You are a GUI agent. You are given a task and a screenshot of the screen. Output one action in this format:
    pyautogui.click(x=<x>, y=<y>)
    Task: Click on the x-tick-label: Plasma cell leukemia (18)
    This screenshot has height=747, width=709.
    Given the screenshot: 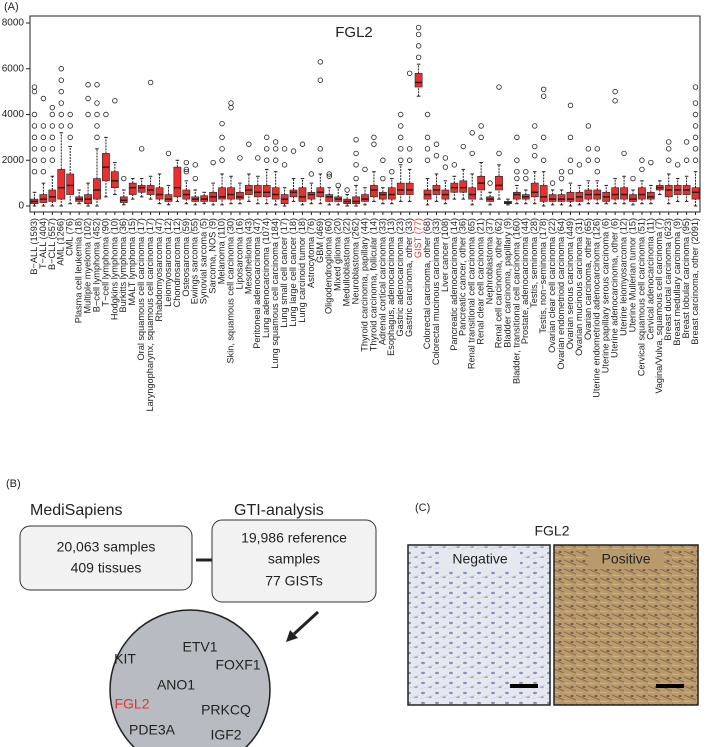 What is the action you would take?
    pyautogui.click(x=79, y=270)
    